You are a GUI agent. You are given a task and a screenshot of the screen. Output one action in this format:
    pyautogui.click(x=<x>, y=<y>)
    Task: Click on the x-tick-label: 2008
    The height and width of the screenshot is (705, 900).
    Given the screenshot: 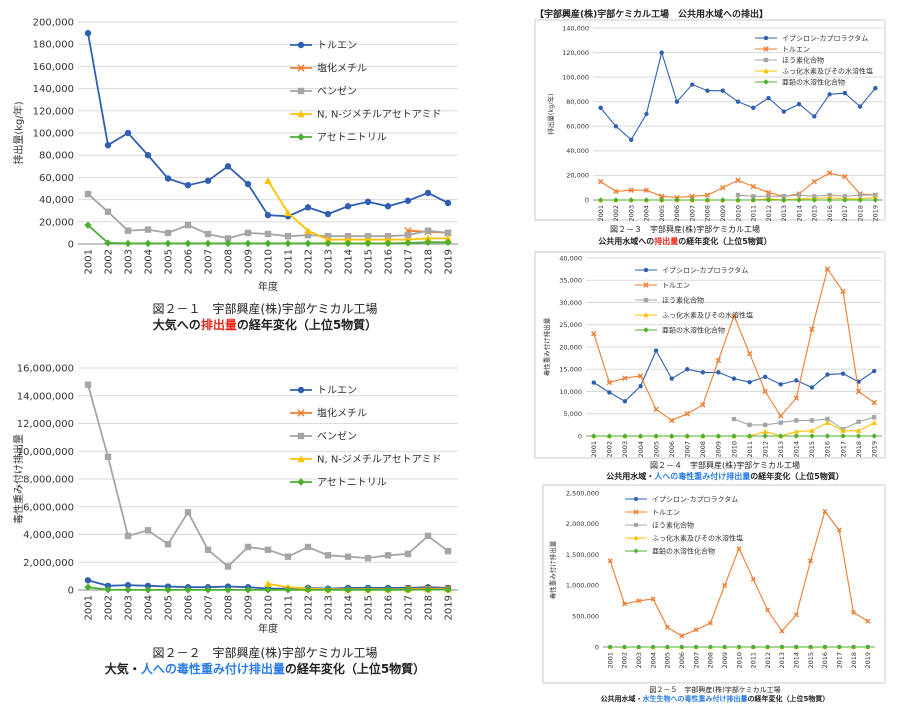 What is the action you would take?
    pyautogui.click(x=229, y=261)
    